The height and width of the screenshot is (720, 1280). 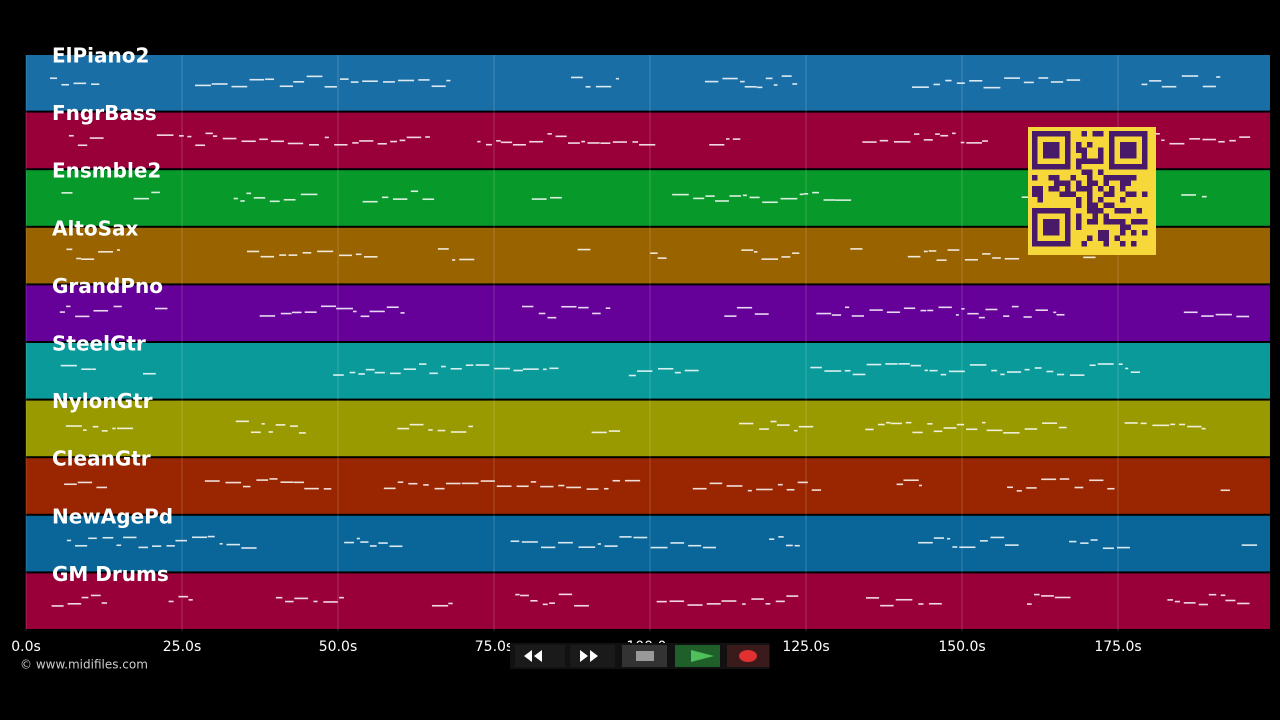 I want to click on play-button, so click(x=697, y=656).